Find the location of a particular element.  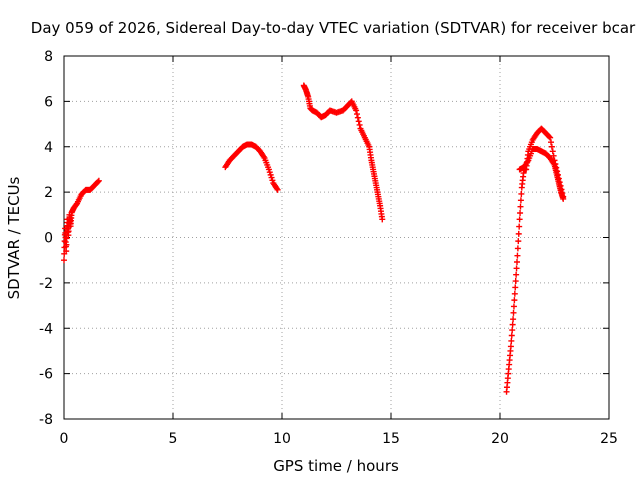

y-tick-label: 2 is located at coordinates (48, 193).